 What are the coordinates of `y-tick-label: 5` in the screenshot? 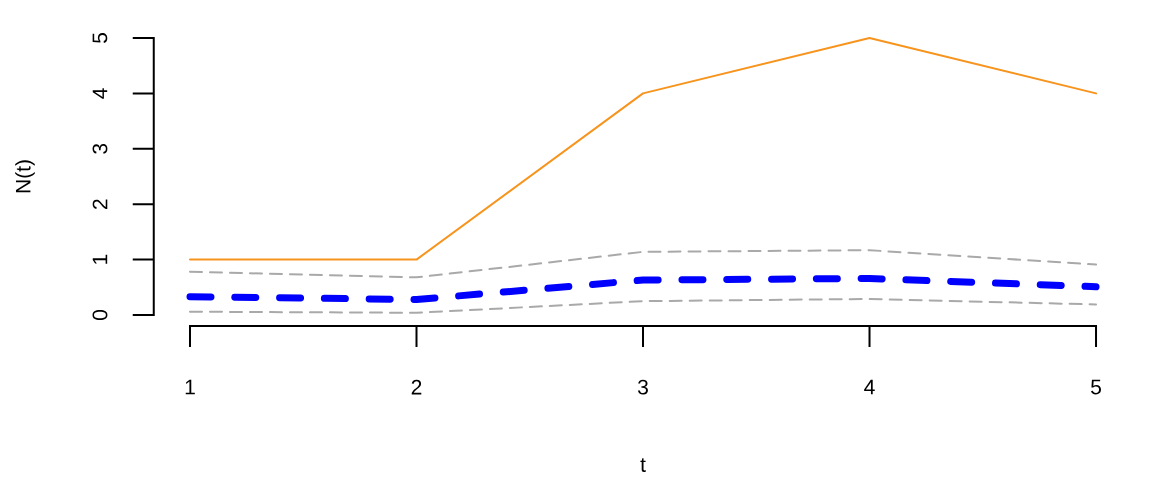 It's located at (100, 38).